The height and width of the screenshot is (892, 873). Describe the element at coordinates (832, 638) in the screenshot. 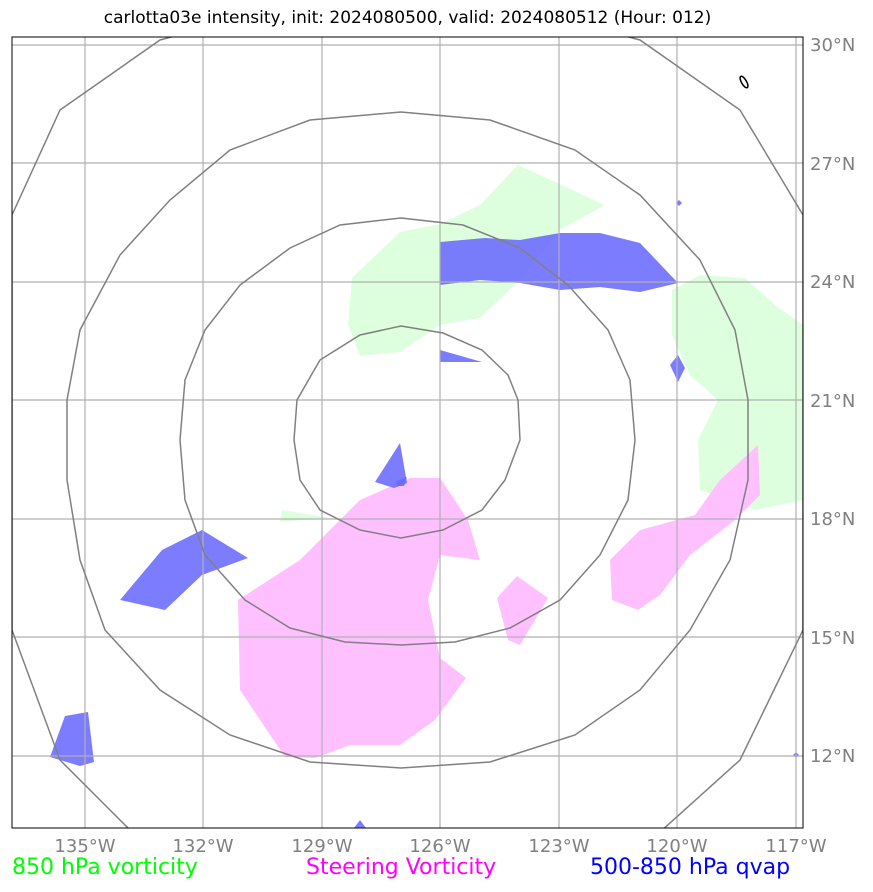

I see `lat-label: 15°N` at that location.